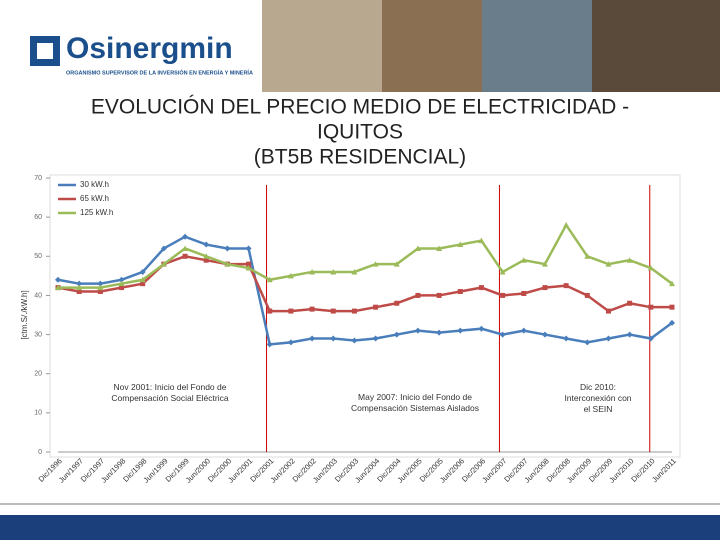  What do you see at coordinates (360, 527) in the screenshot?
I see `footer-bar` at bounding box center [360, 527].